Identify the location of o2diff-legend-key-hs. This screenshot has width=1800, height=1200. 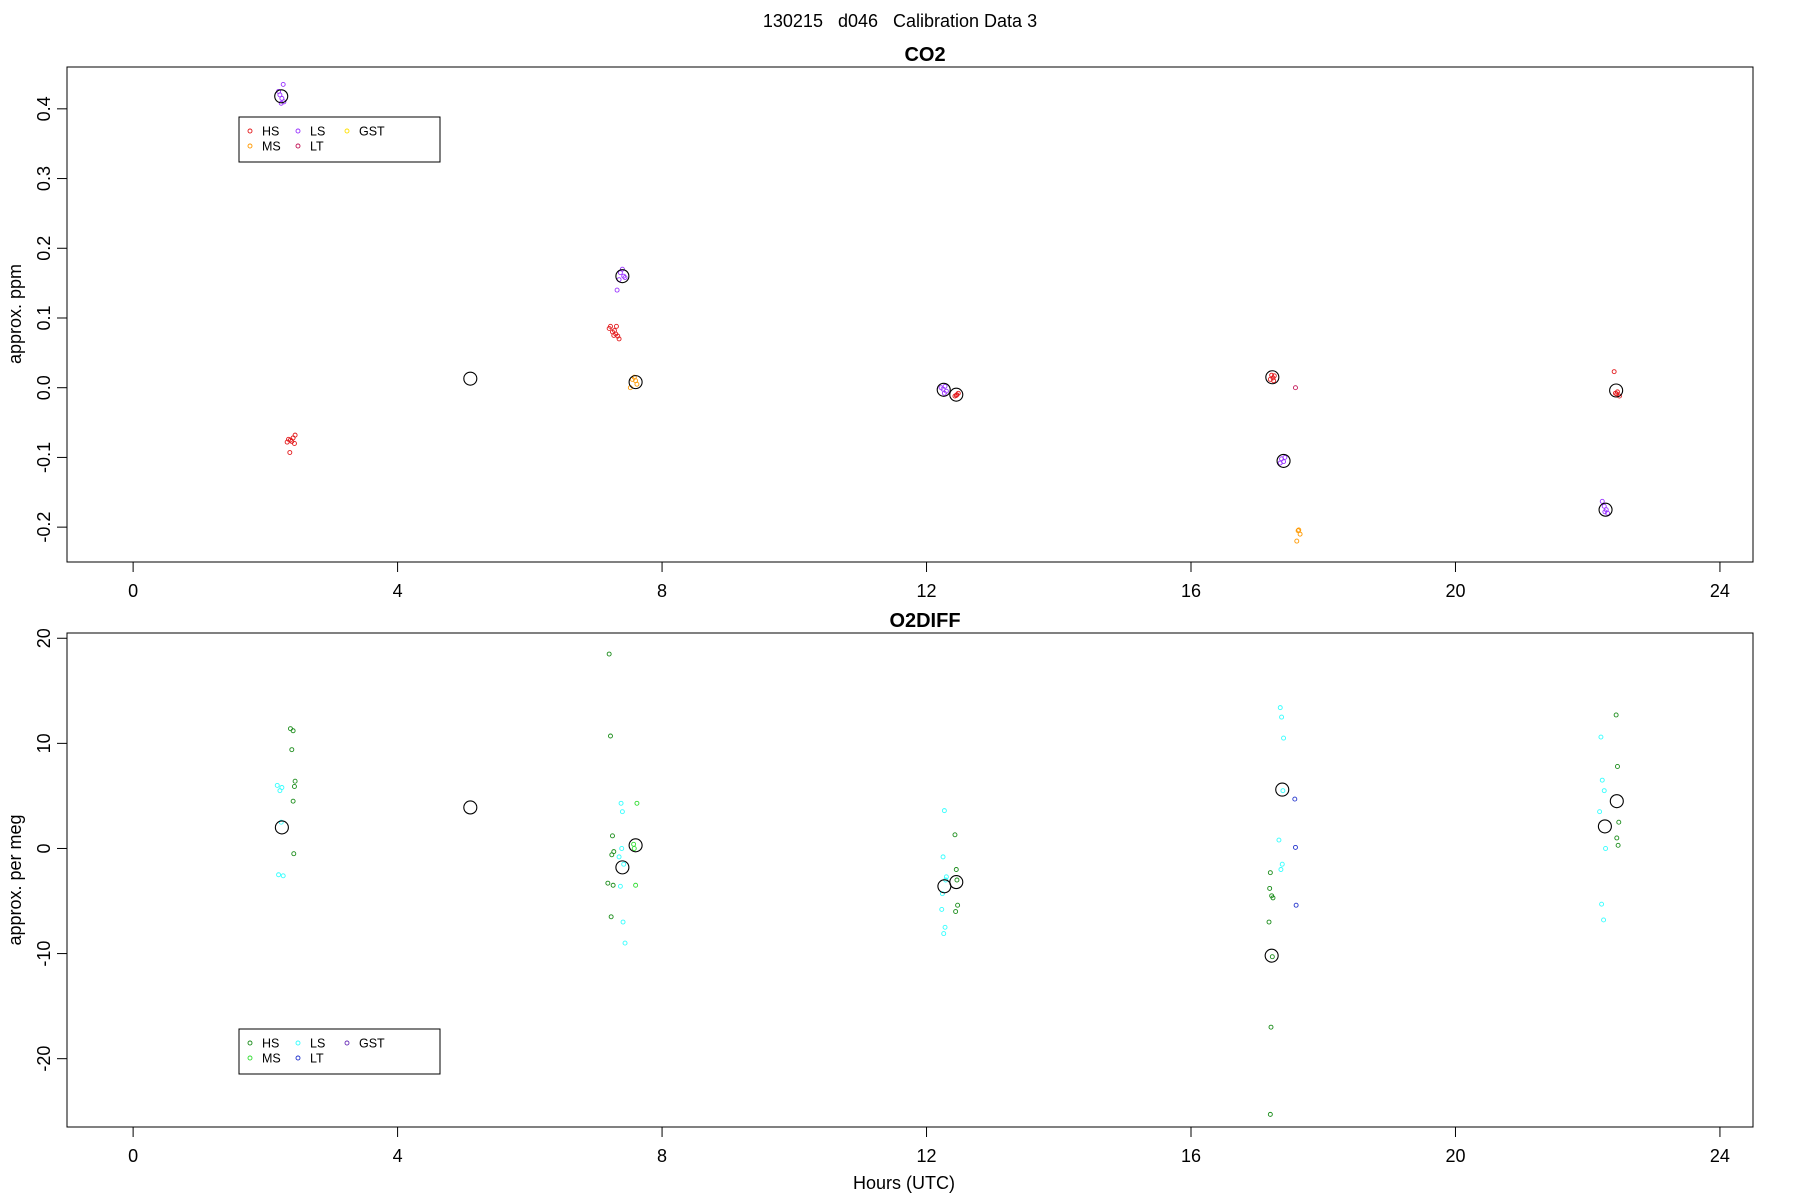
(250, 1043).